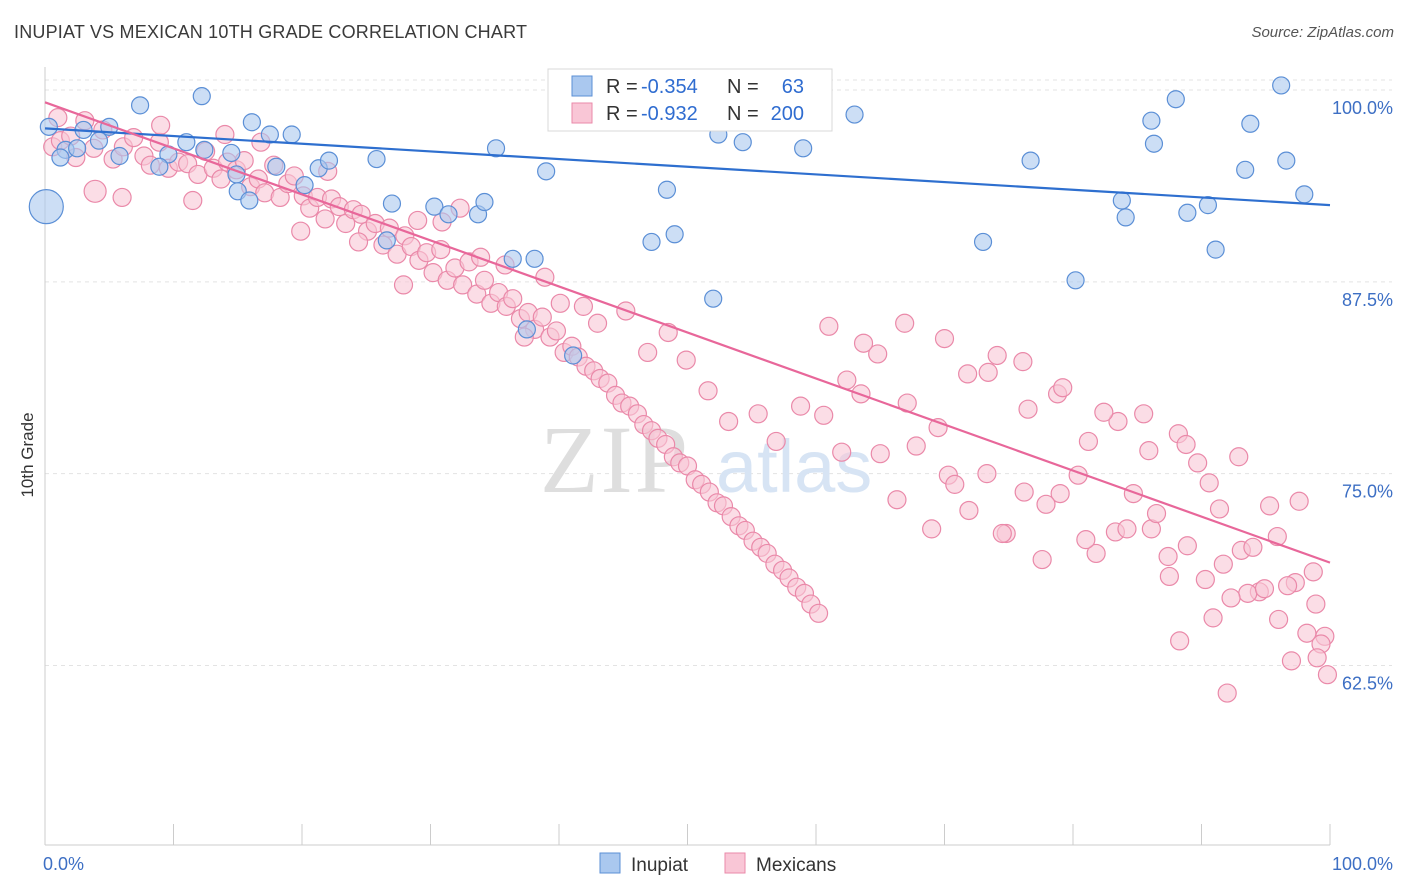  What do you see at coordinates (690, 100) in the screenshot?
I see `stats-legend: R = -0.354 N = 63 R = -0.932 N = 200` at bounding box center [690, 100].